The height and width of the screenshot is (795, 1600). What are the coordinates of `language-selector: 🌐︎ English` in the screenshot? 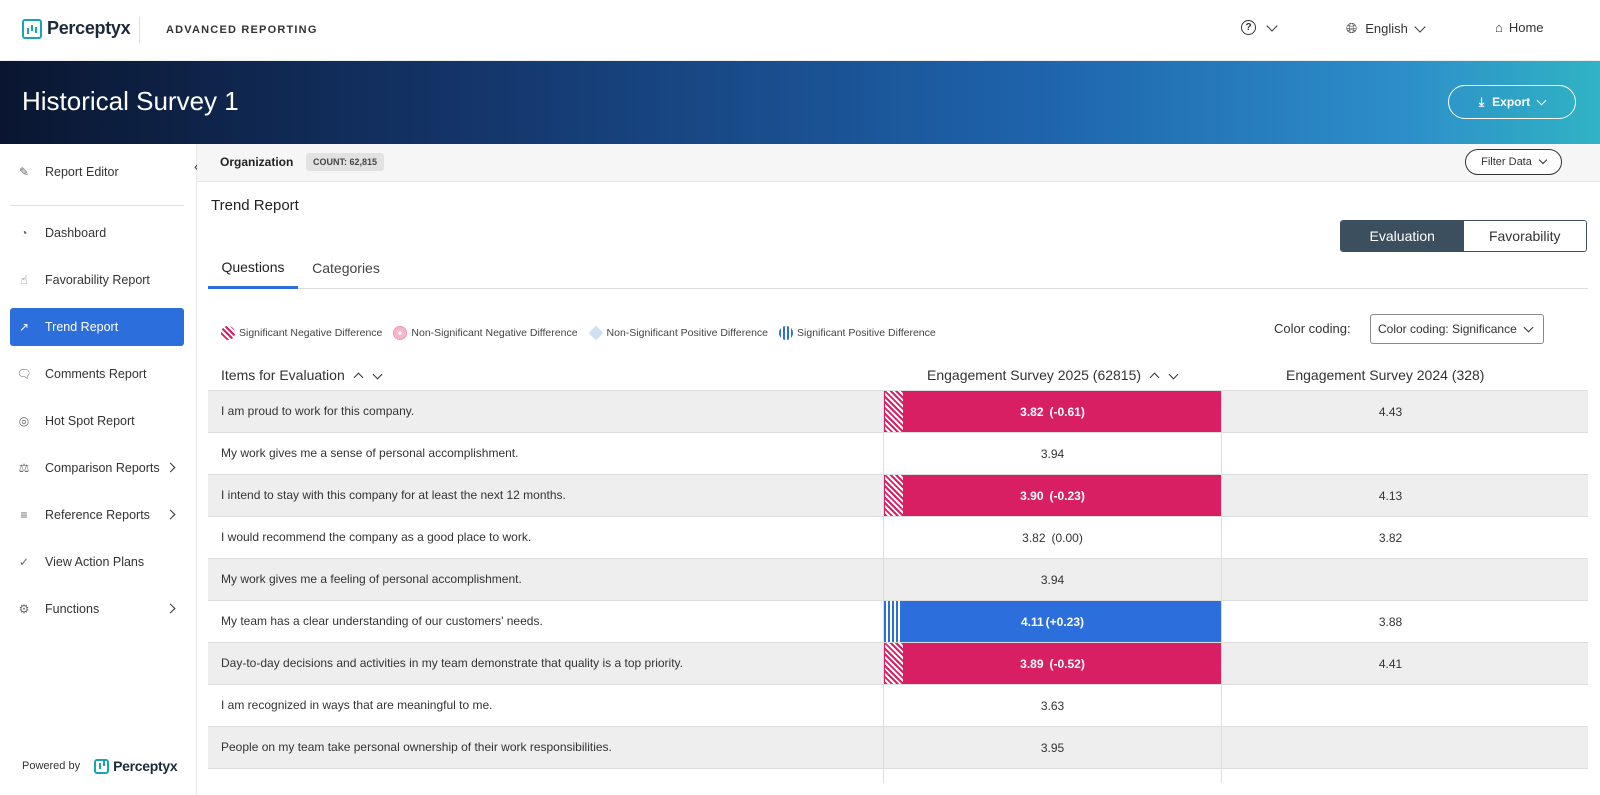 It's located at (1386, 28).